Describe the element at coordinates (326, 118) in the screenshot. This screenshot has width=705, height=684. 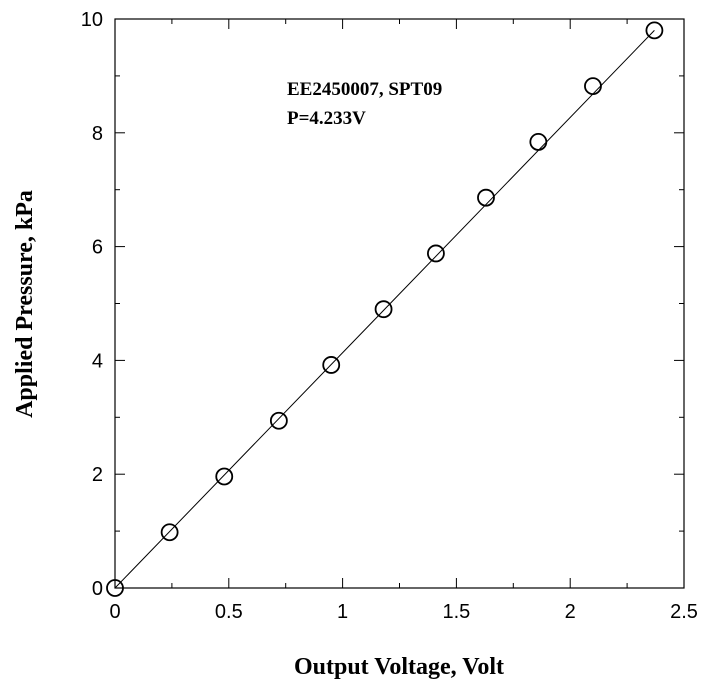
I see `annotation-line-2: P=4.233V` at that location.